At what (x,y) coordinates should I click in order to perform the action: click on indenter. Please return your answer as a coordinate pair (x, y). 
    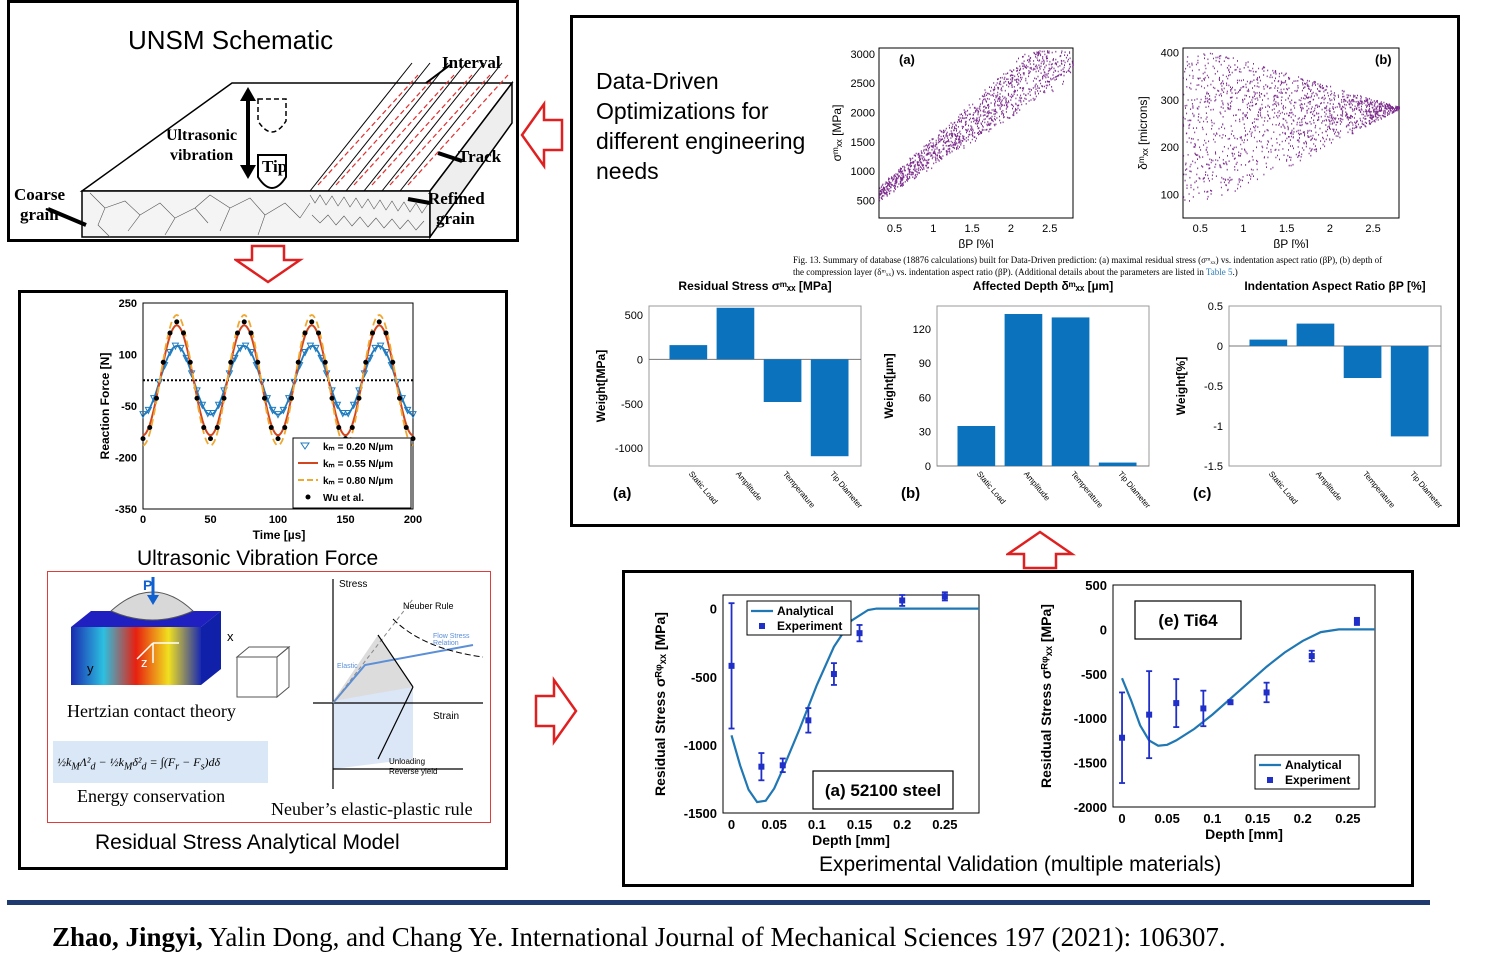
    Looking at the image, I should click on (152, 606).